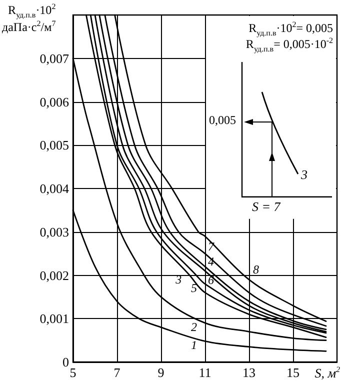  What do you see at coordinates (249, 372) in the screenshot?
I see `x-tick-label: 13` at bounding box center [249, 372].